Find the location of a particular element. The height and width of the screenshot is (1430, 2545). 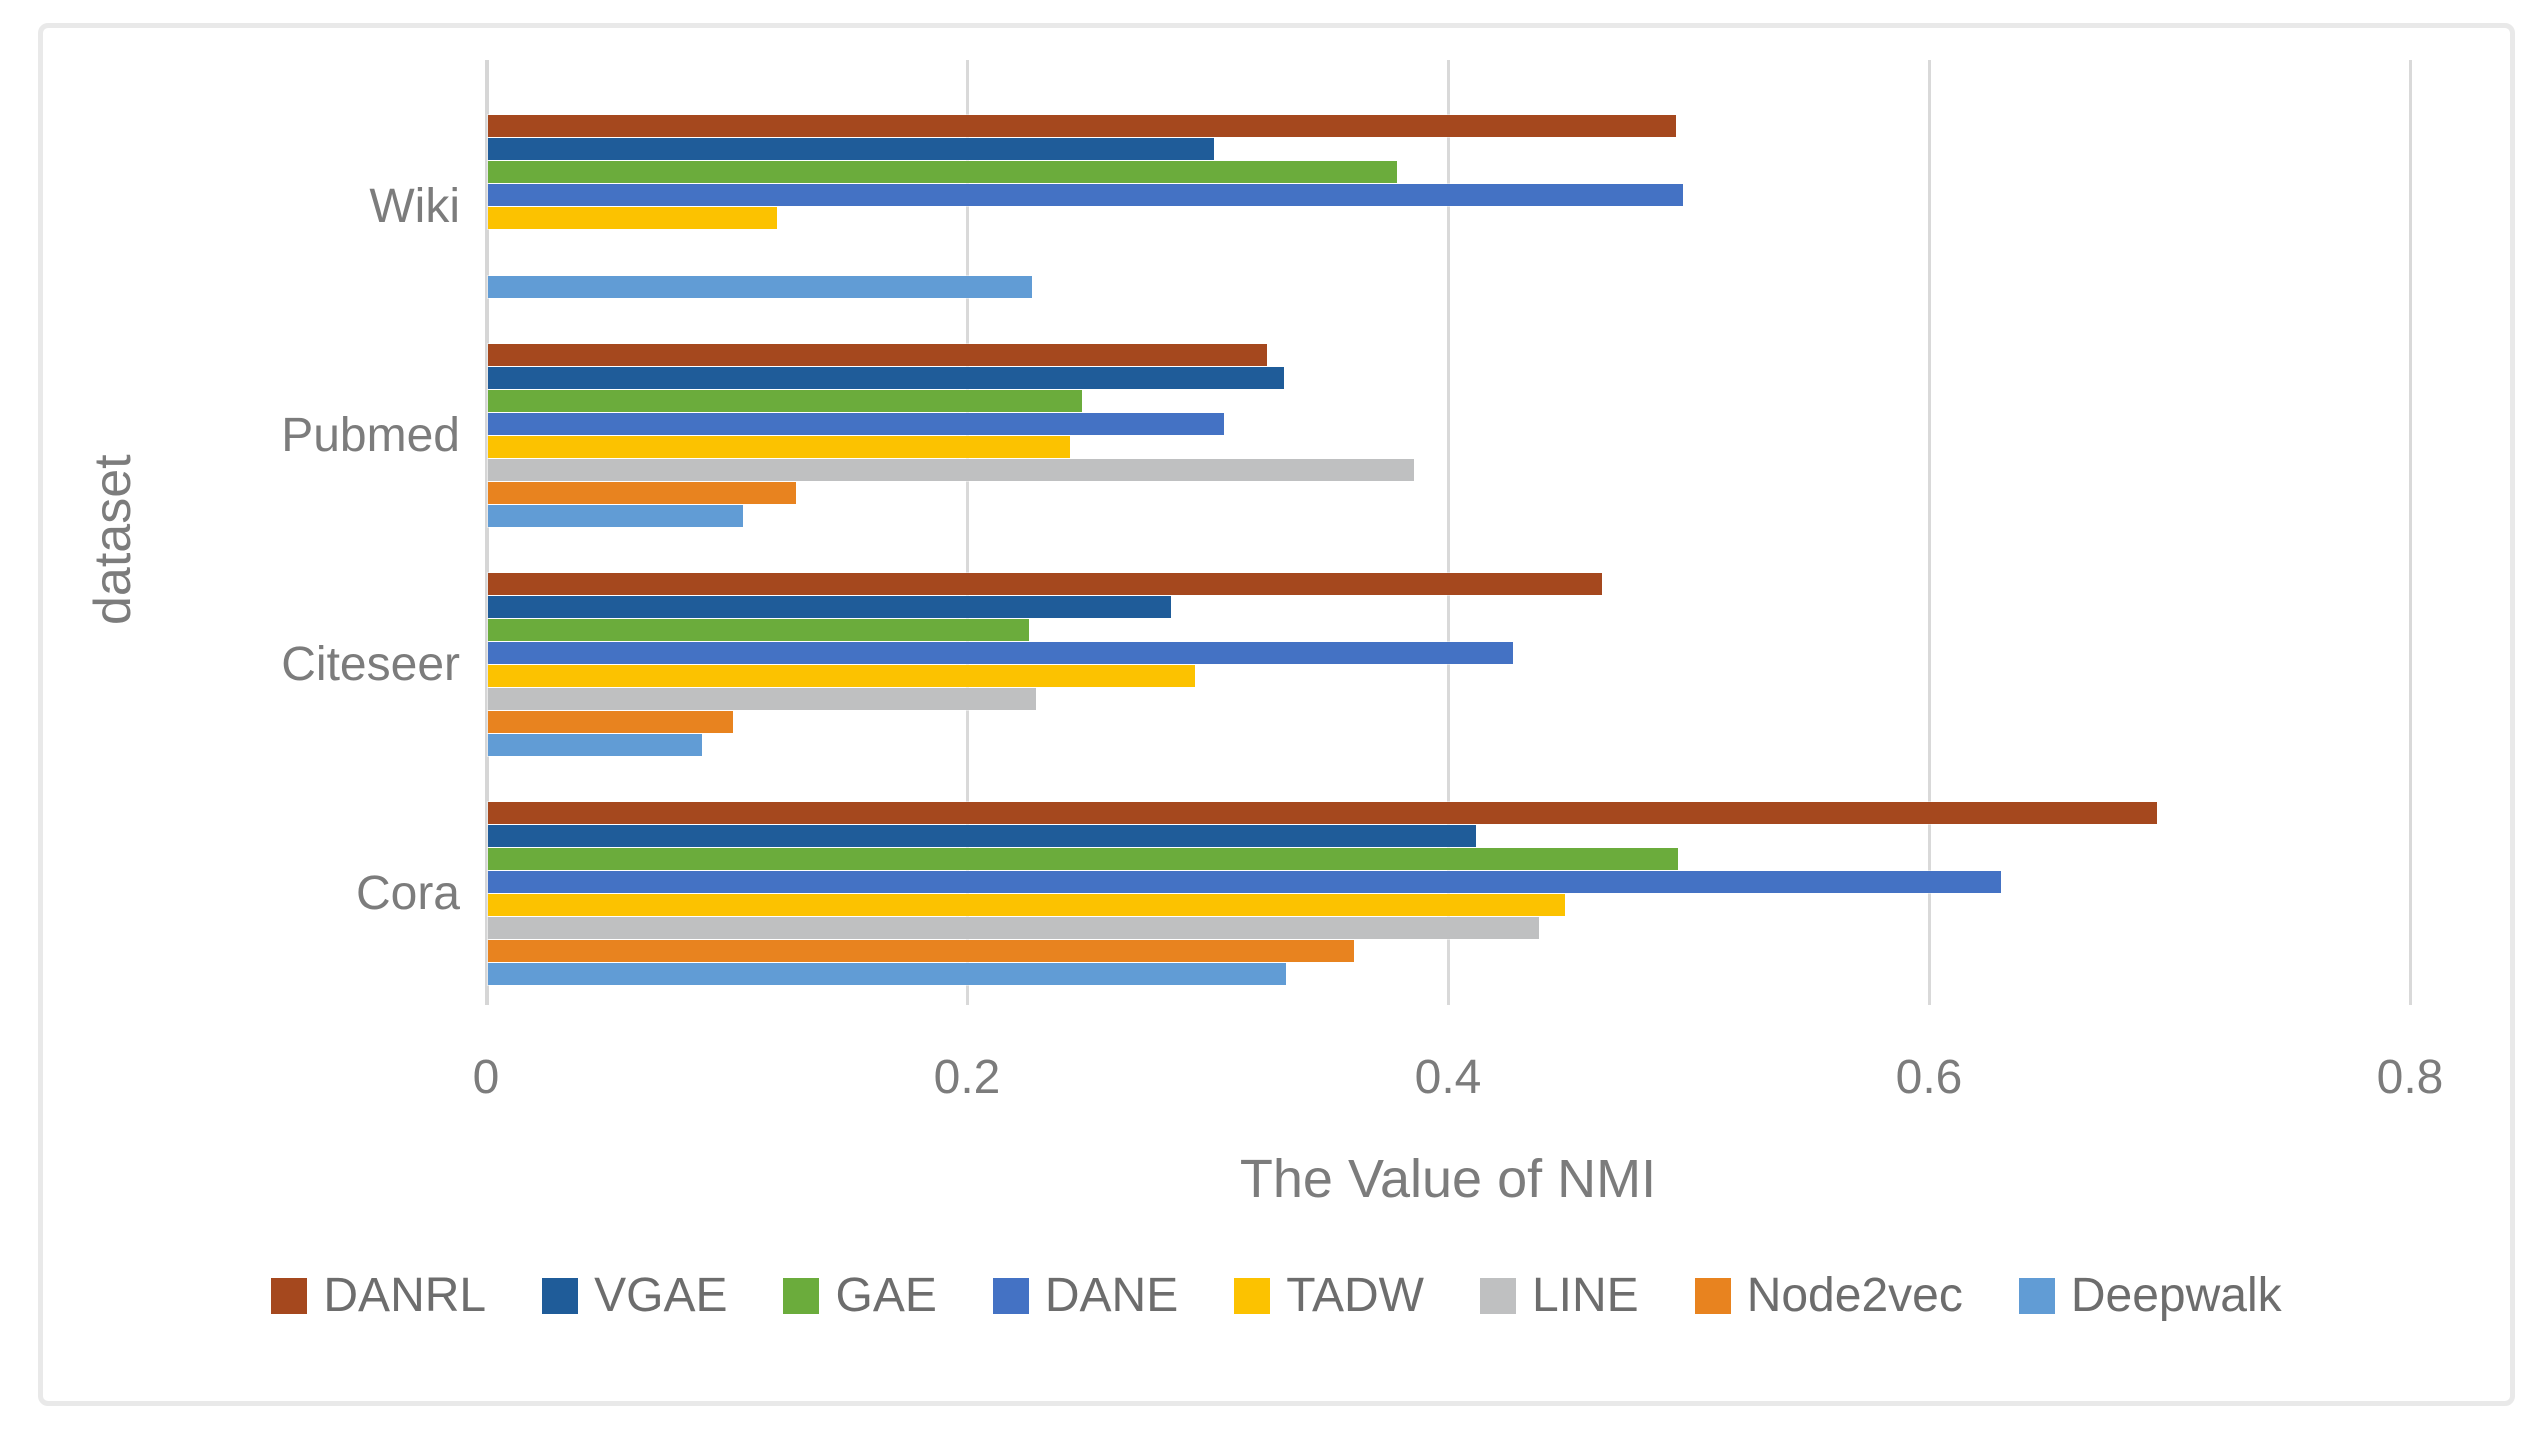

legend-item-vgae: VGAE is located at coordinates (634, 1295).